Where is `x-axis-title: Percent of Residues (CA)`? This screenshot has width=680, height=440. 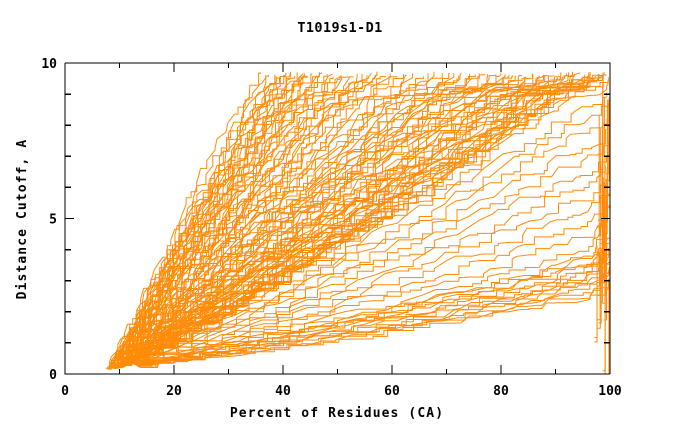
x-axis-title: Percent of Residues (CA) is located at coordinates (337, 413).